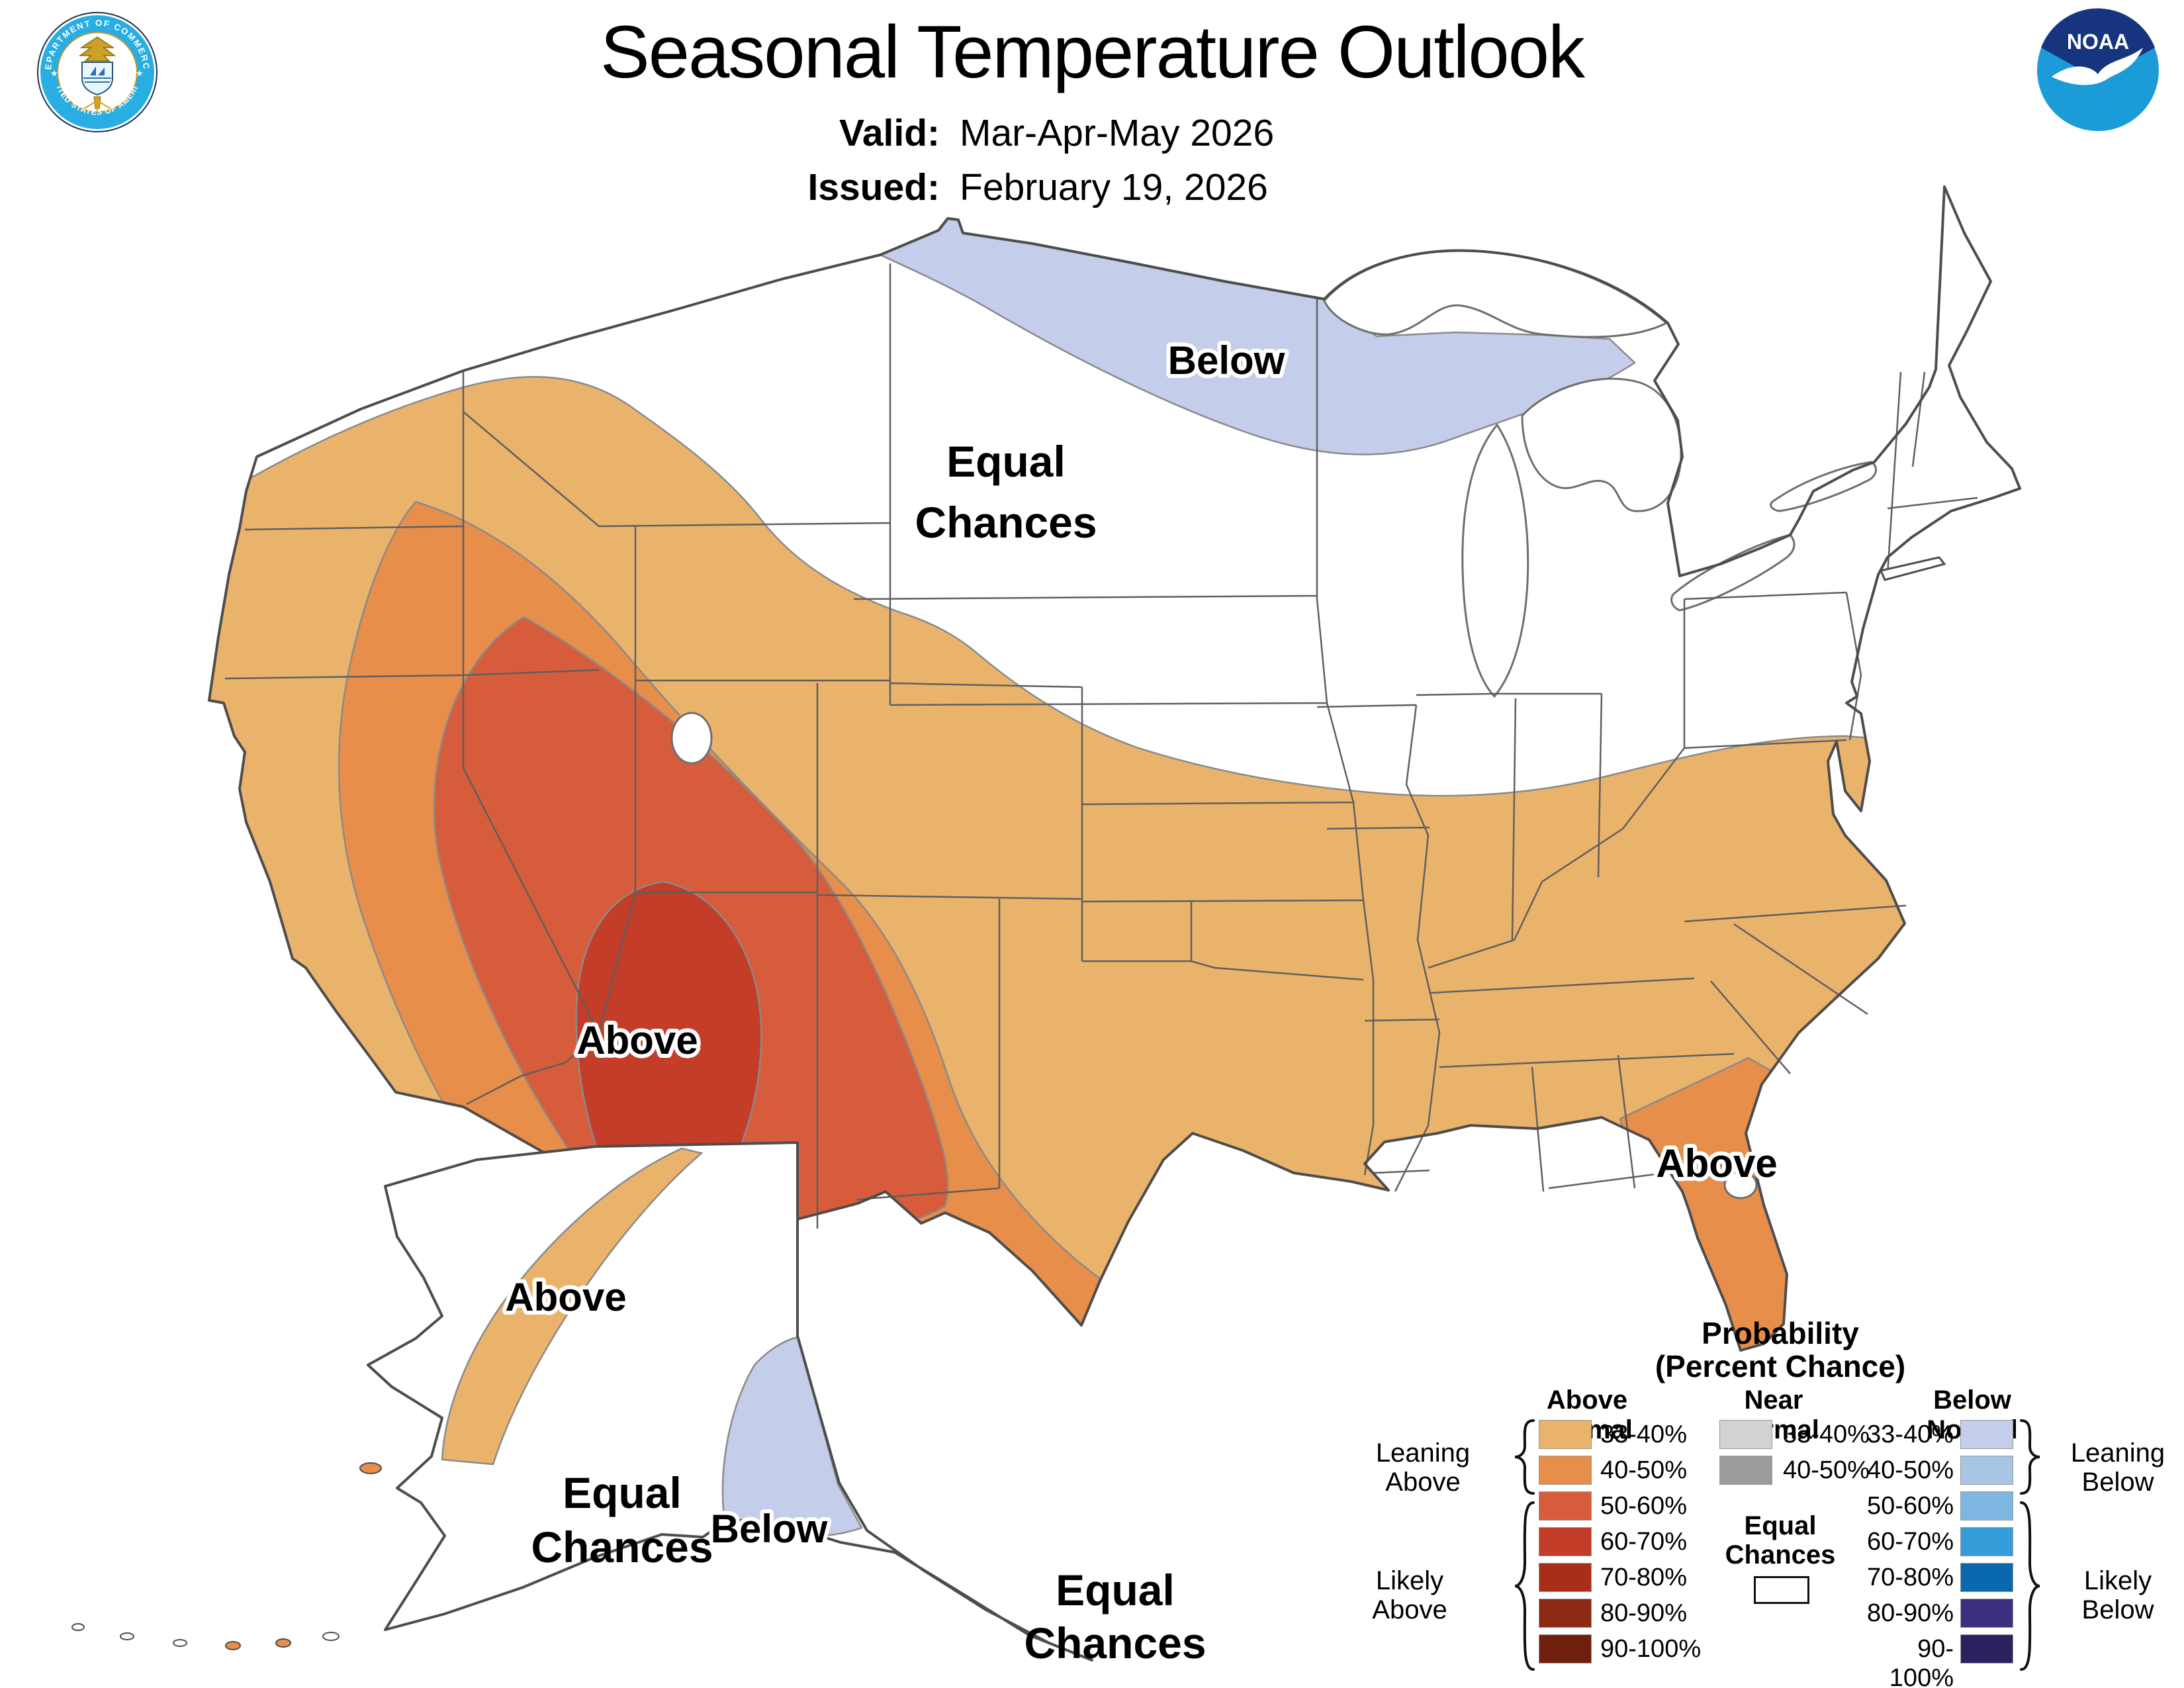 Image resolution: width=2184 pixels, height=1688 pixels. Describe the element at coordinates (2117, 1595) in the screenshot. I see `legend-likely-below-label: Likely Below` at that location.